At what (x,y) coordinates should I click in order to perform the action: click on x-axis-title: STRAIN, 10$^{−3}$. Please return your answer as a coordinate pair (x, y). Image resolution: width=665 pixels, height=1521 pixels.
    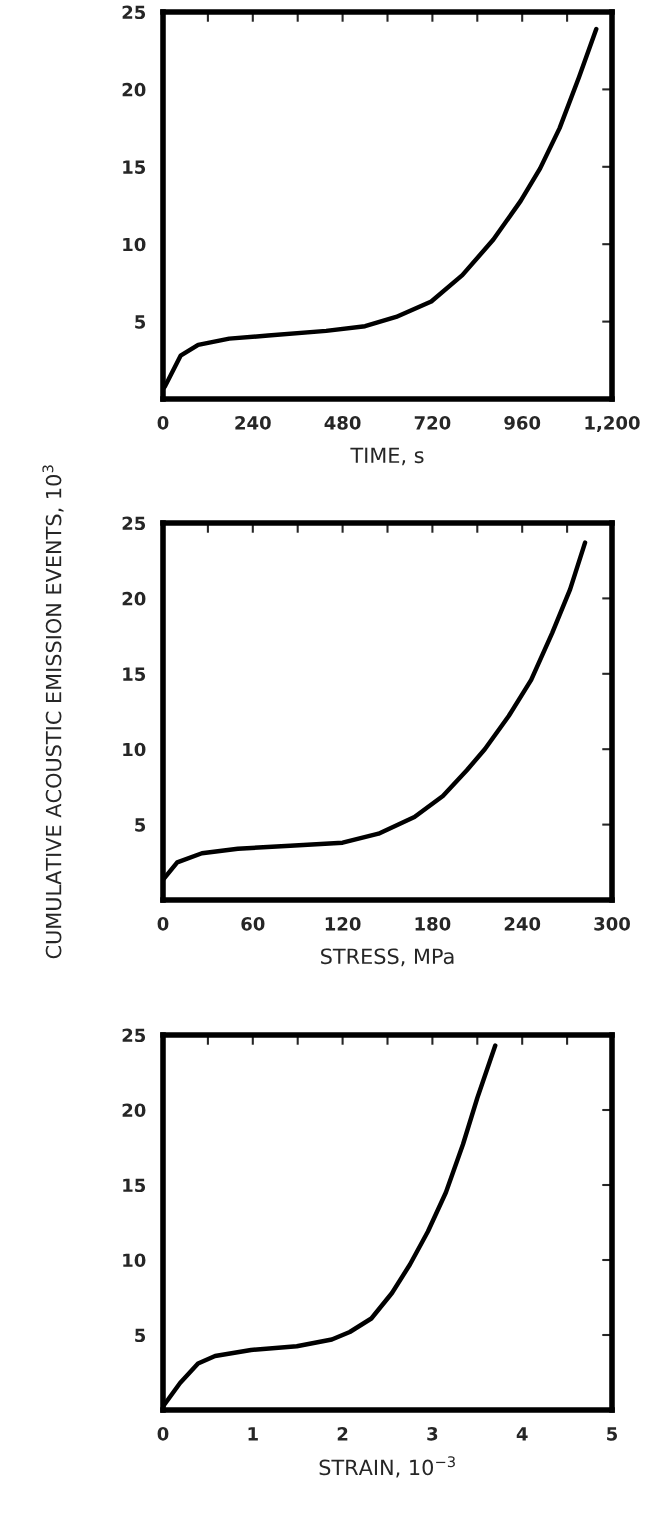
    Looking at the image, I should click on (387, 1467).